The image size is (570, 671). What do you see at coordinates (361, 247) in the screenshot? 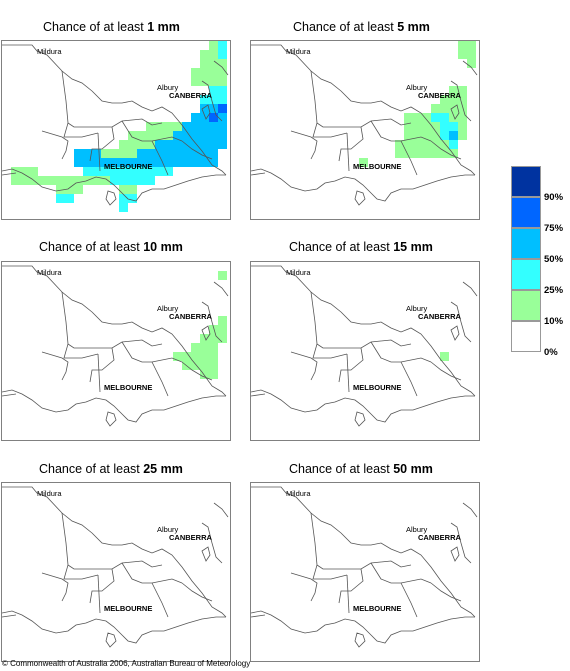
I see `panel-title-15mm: Chance of at least 15 mm` at bounding box center [361, 247].